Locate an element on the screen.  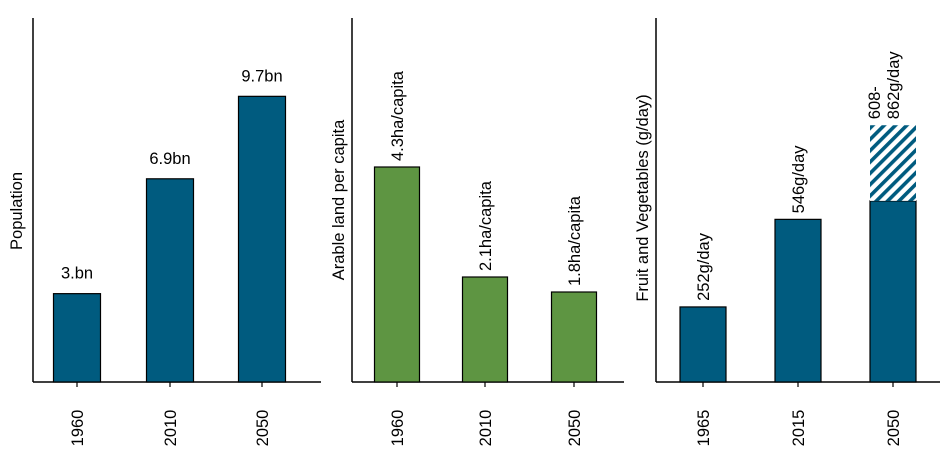
data-label-line: 1.8ha/capita is located at coordinates (575, 240).